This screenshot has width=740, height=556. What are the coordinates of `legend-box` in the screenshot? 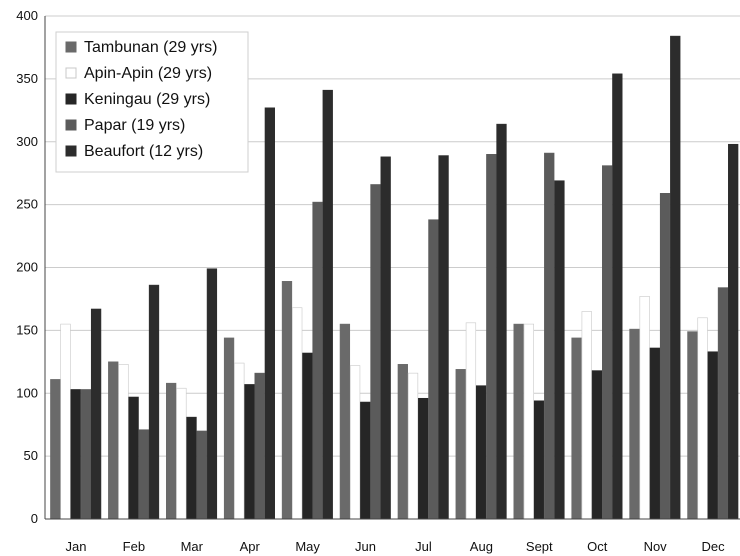 It's located at (152, 102).